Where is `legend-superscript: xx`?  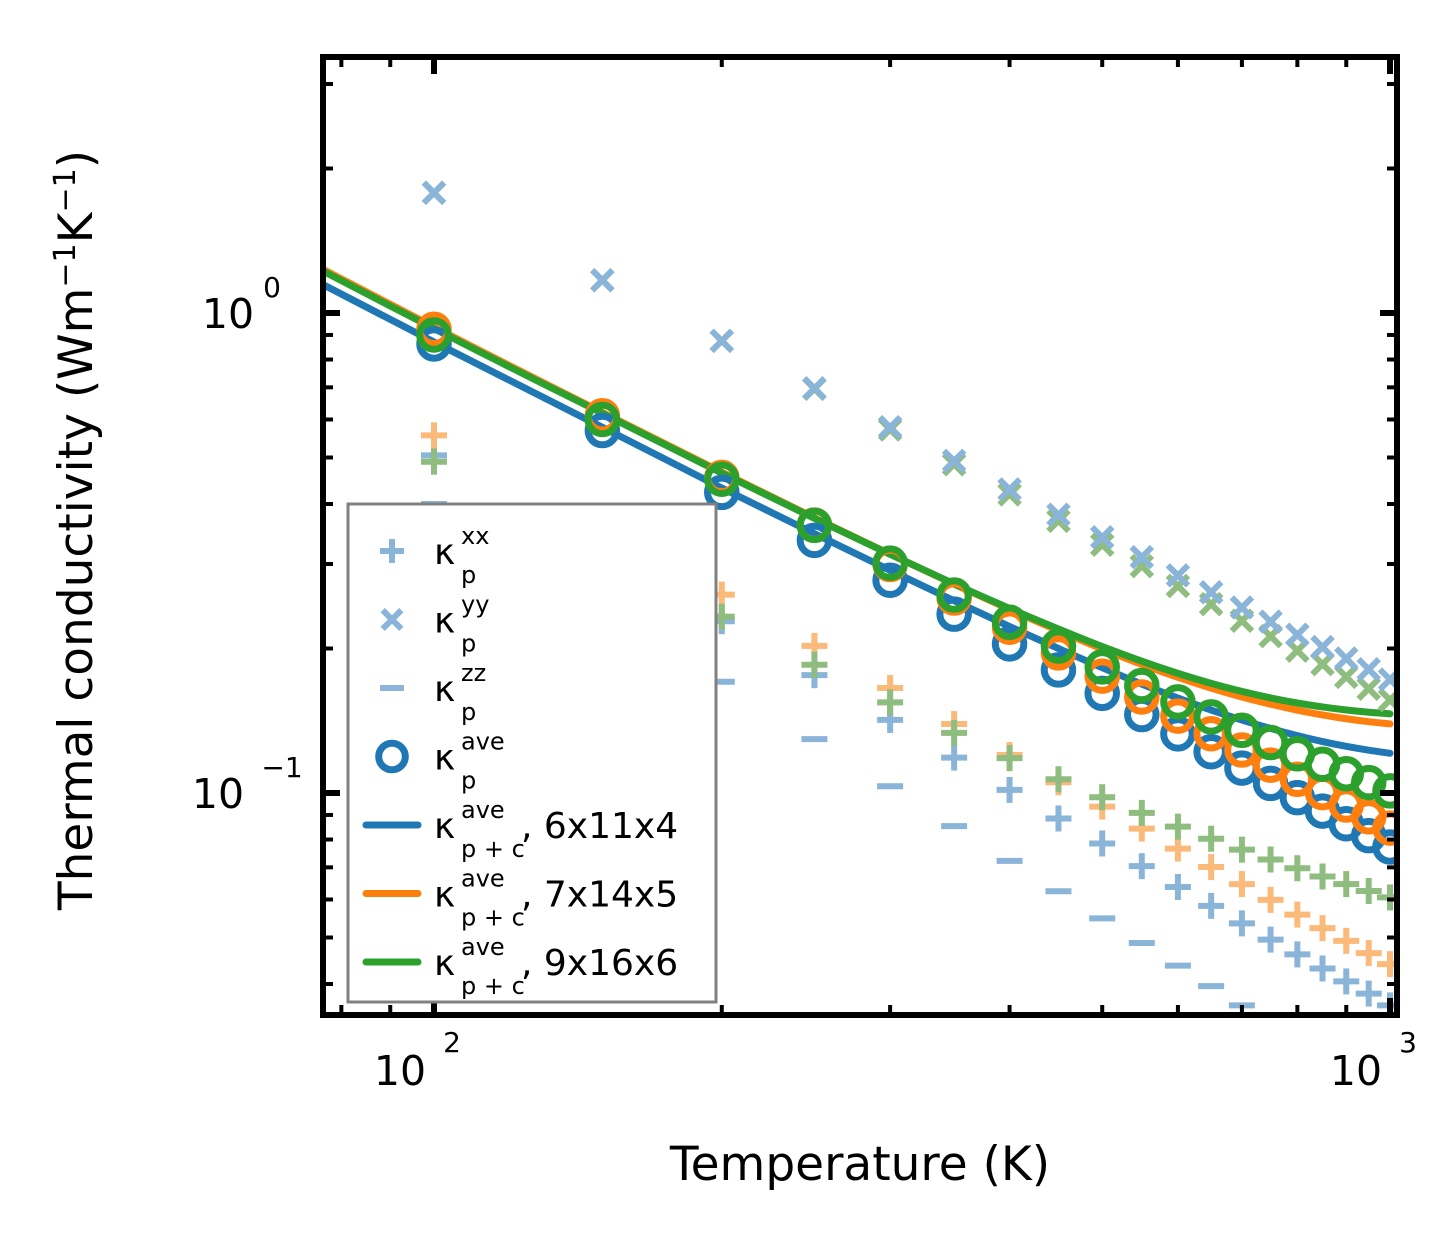
legend-superscript: xx is located at coordinates (475, 536).